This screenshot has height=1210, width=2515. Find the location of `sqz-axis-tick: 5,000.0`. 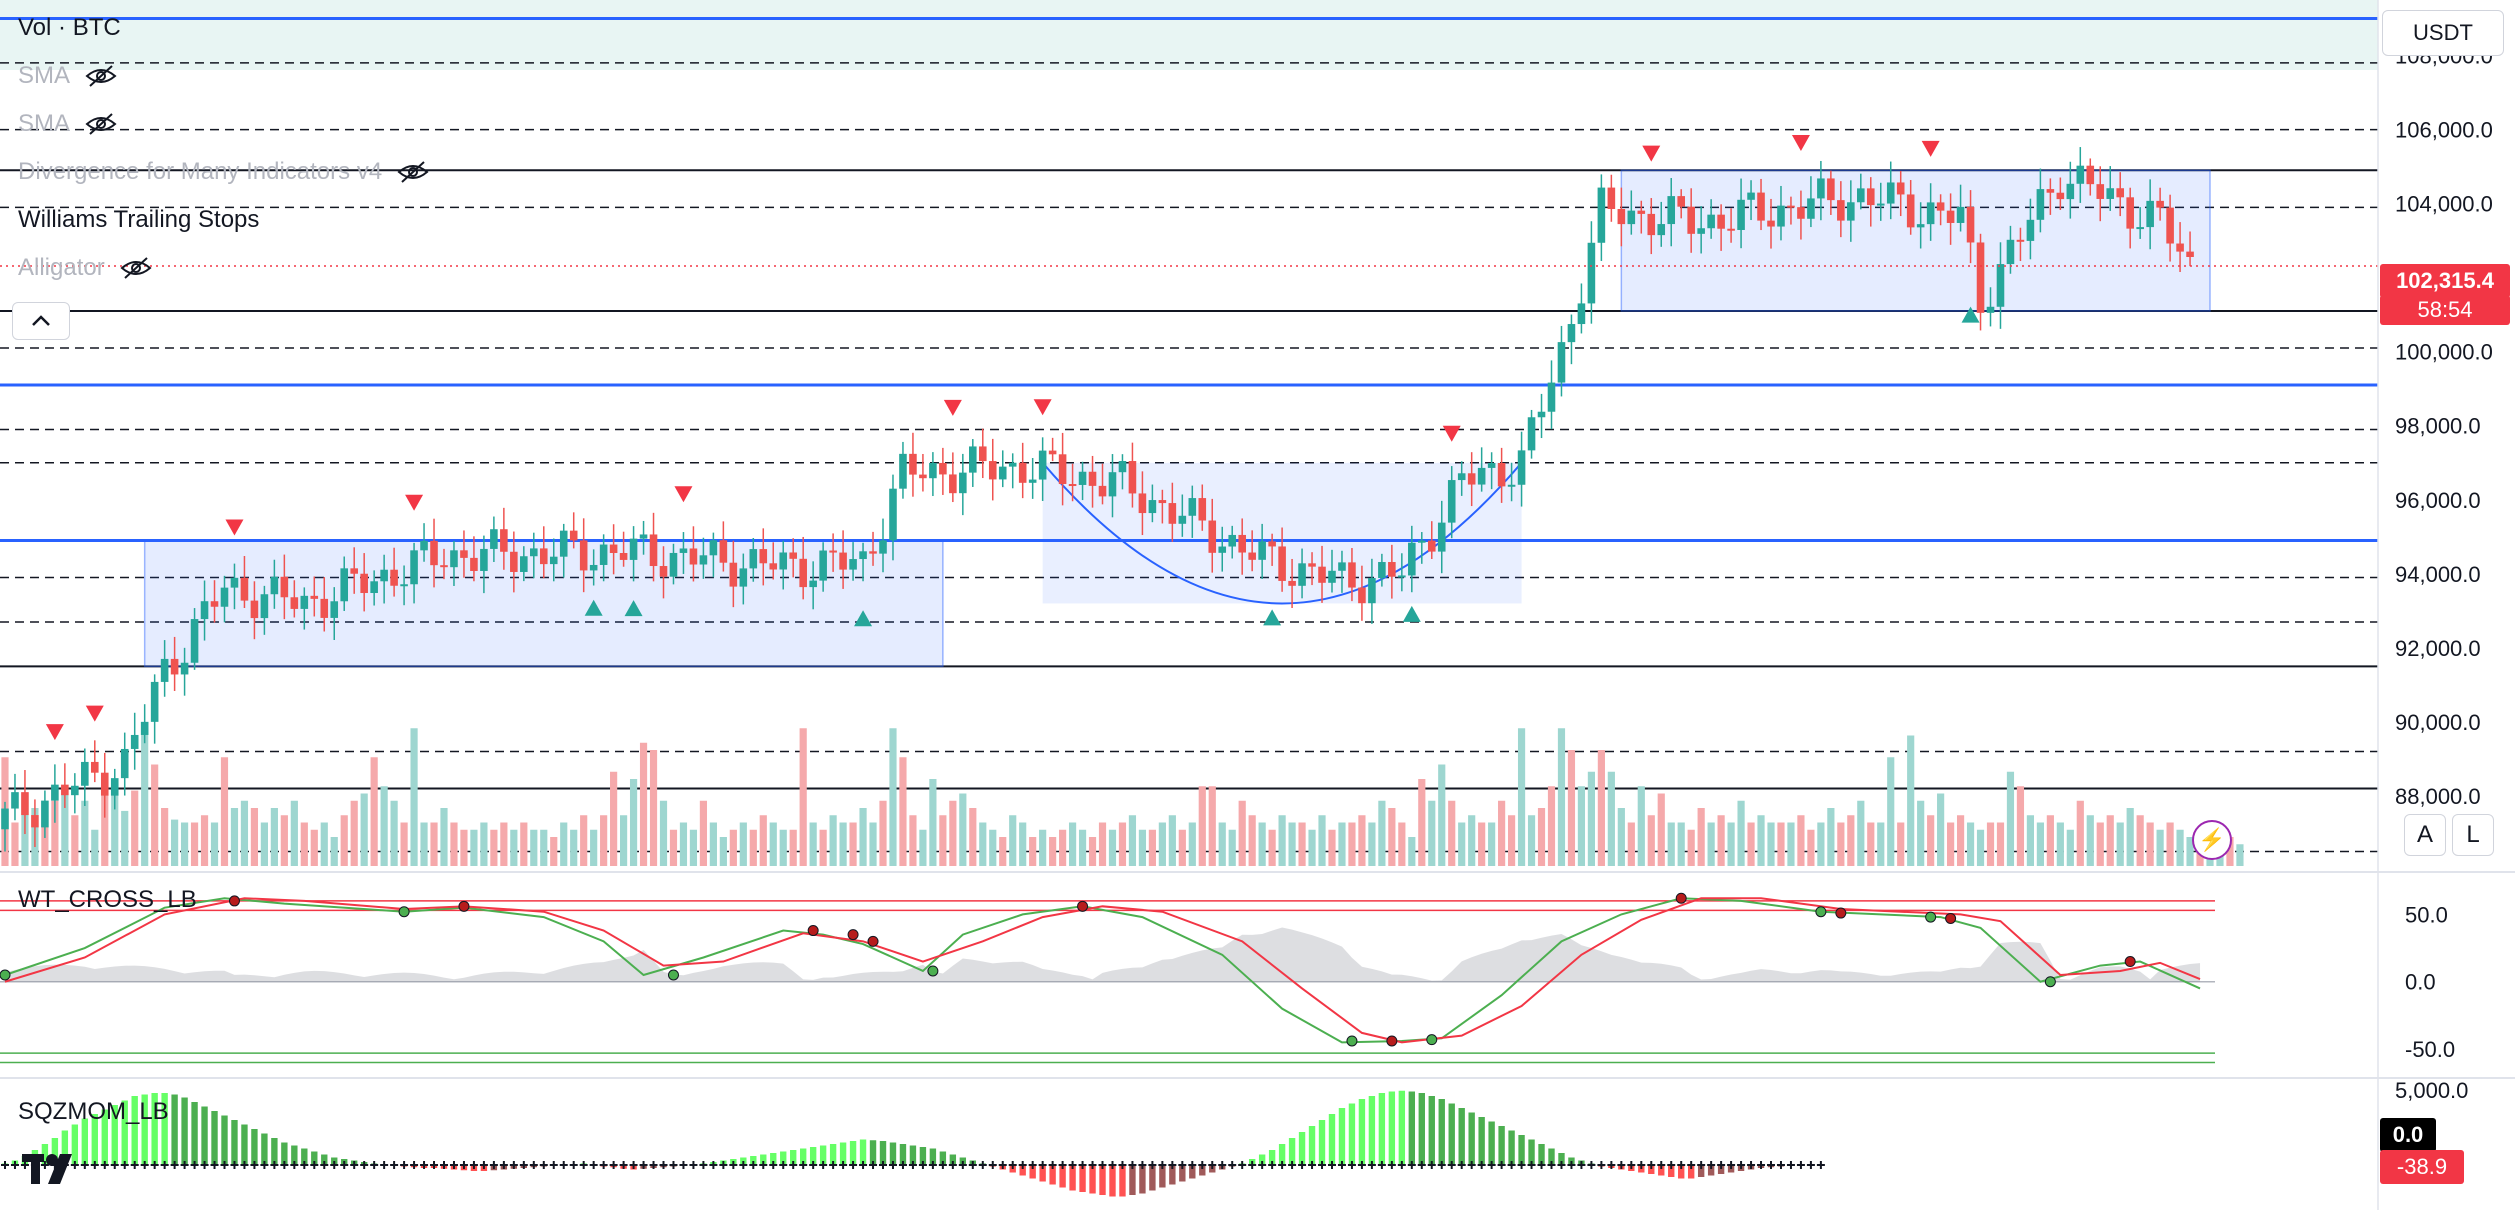

sqz-axis-tick: 5,000.0 is located at coordinates (2431, 1090).